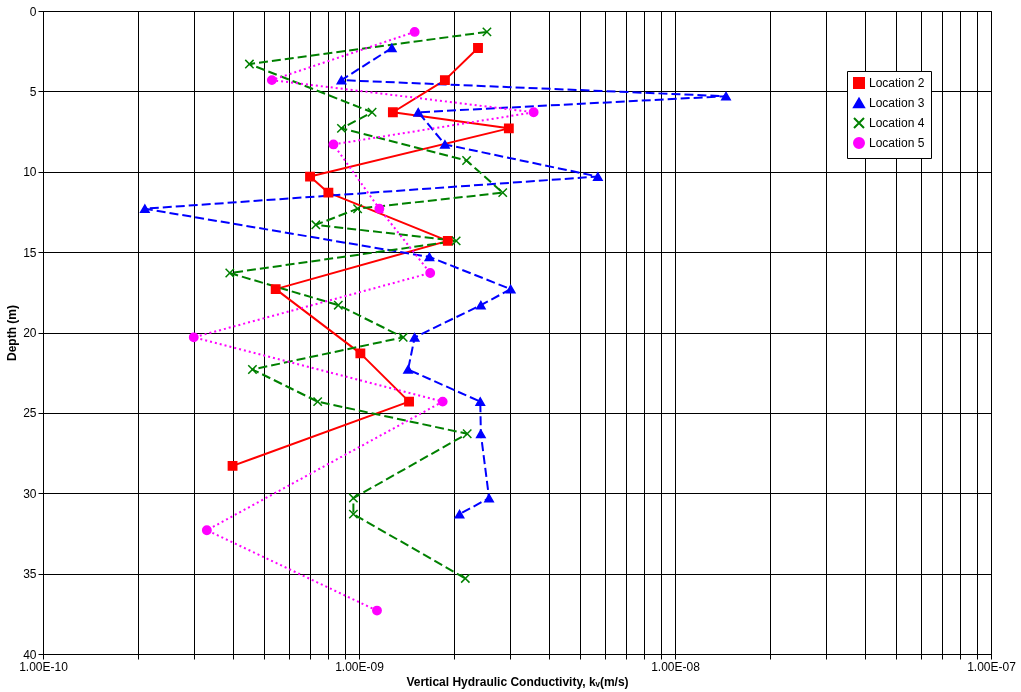 The width and height of the screenshot is (1021, 692). I want to click on y-tick-label: 40, so click(30, 654).